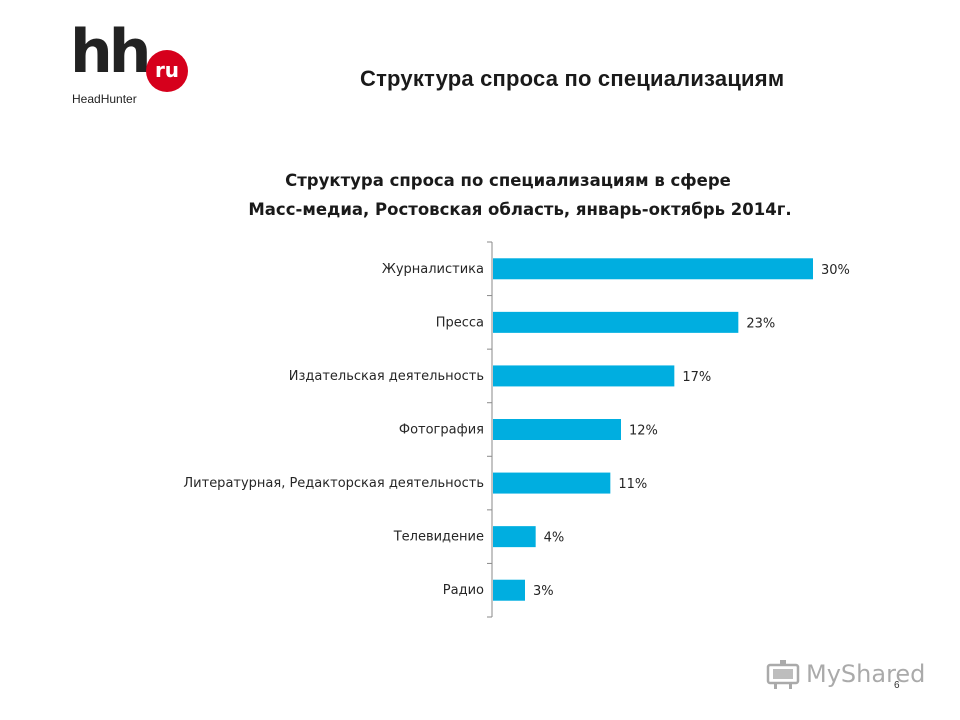 The image size is (960, 720). I want to click on data-label: 17%, so click(696, 377).